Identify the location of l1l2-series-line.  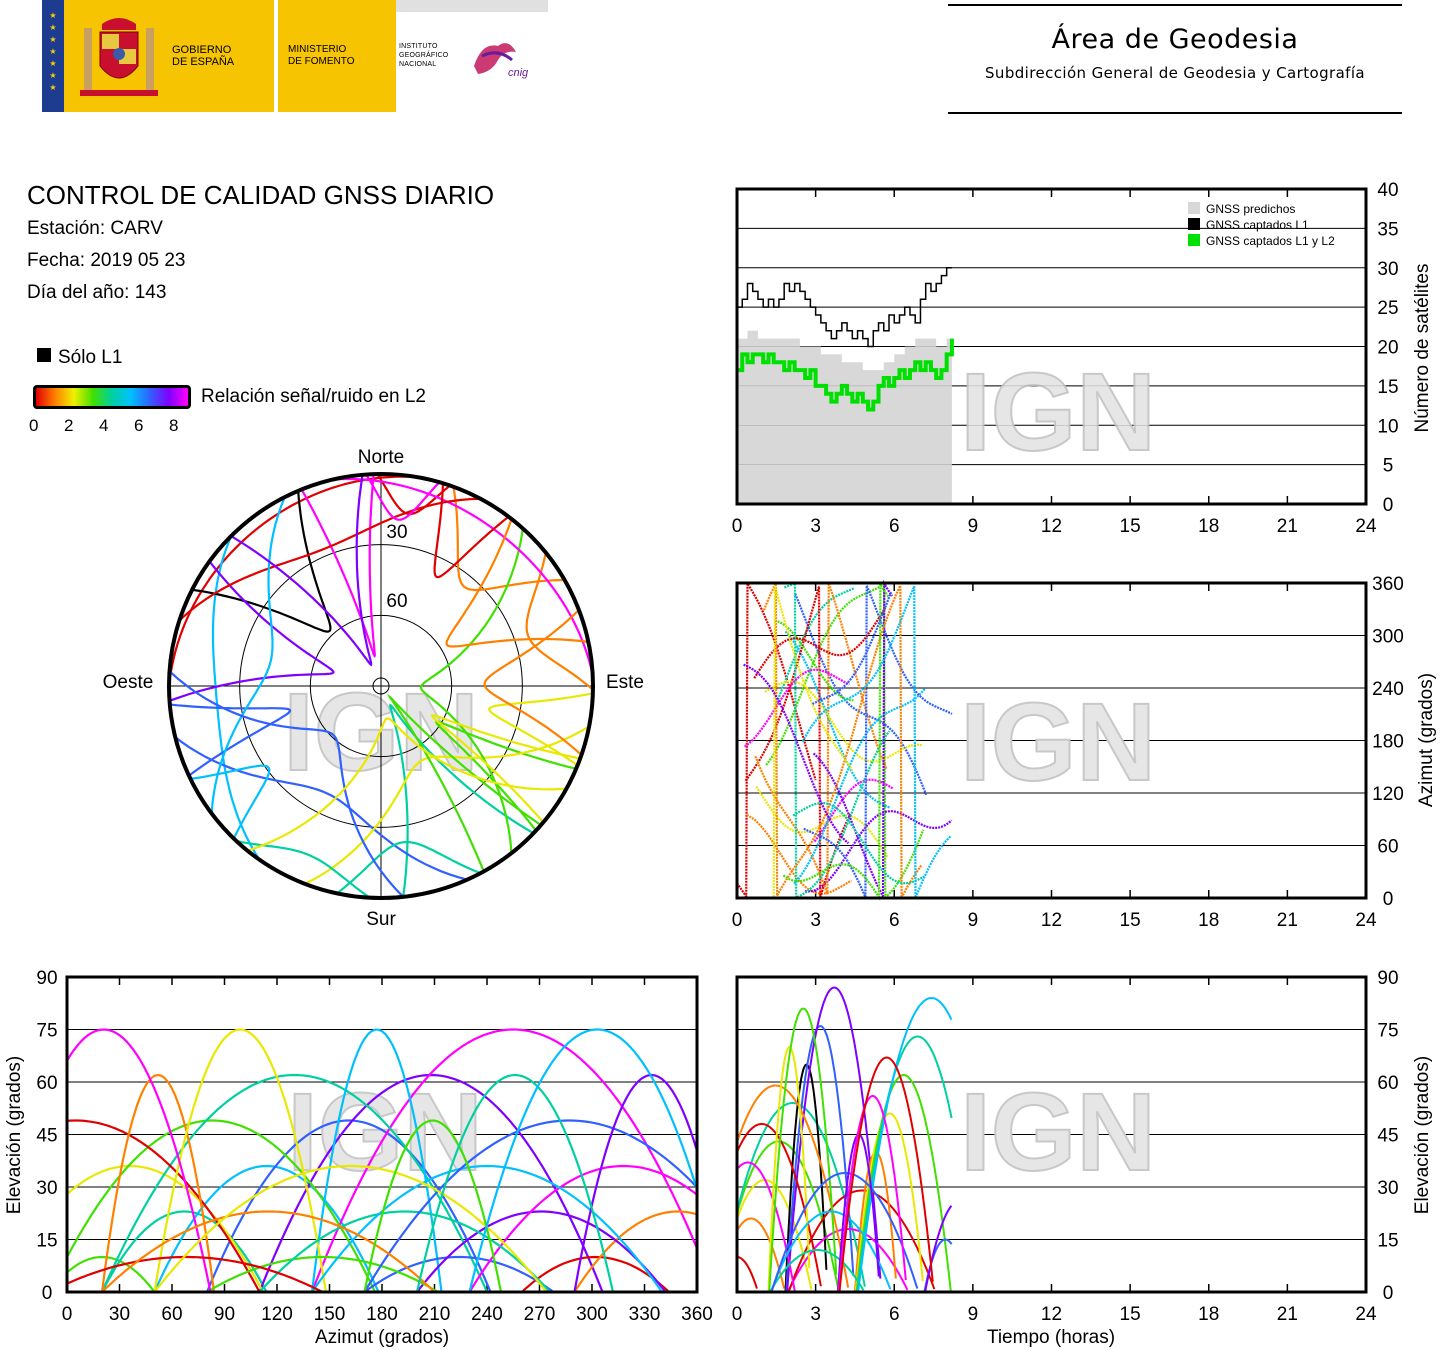
(845, 375).